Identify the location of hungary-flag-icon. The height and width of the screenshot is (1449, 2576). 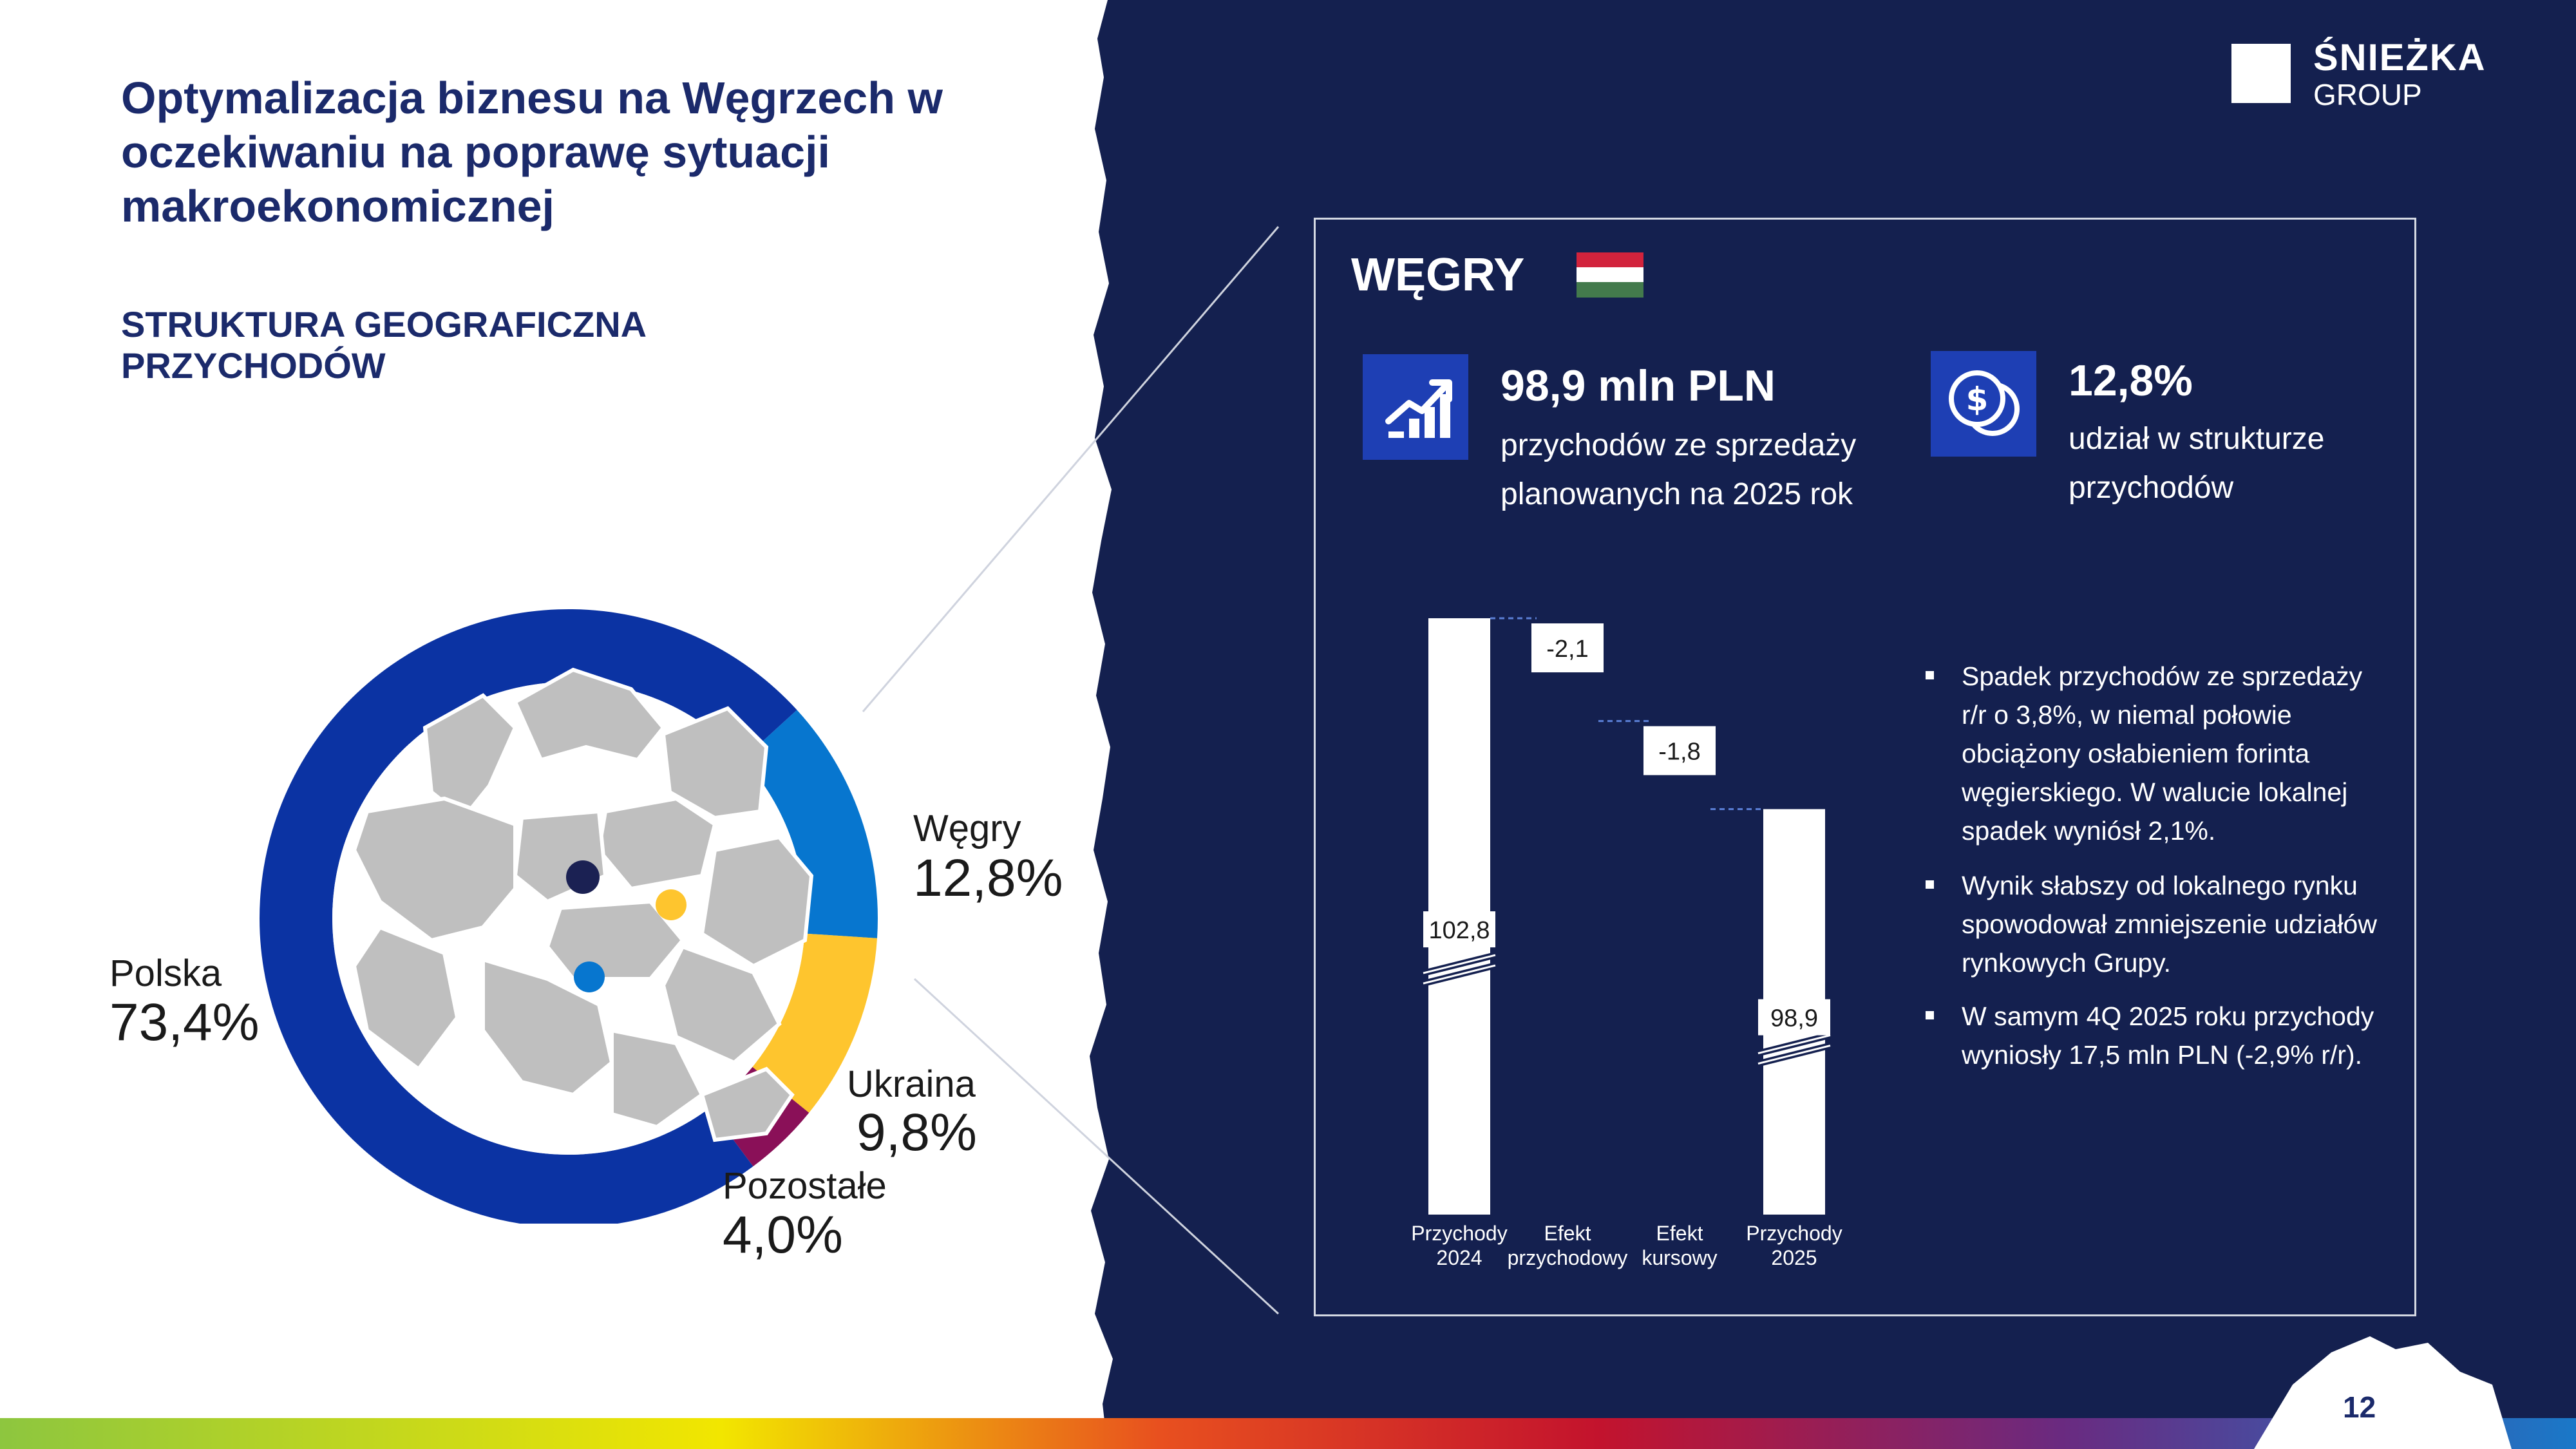
(1610, 275).